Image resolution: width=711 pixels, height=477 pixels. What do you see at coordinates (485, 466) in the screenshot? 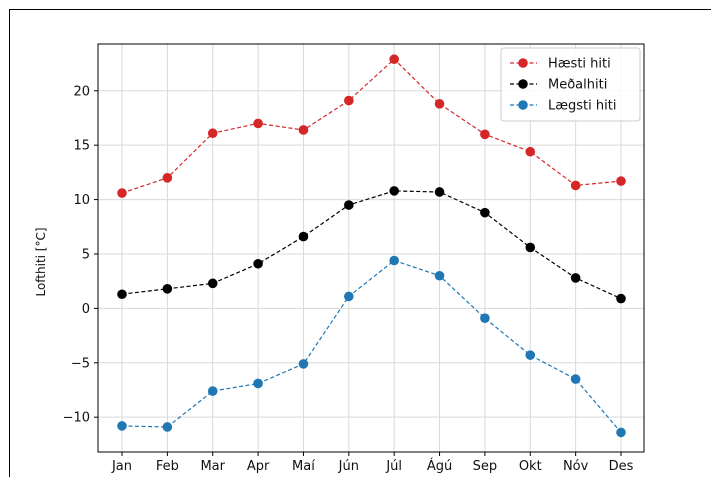
I see `x-tick-label: Sep` at bounding box center [485, 466].